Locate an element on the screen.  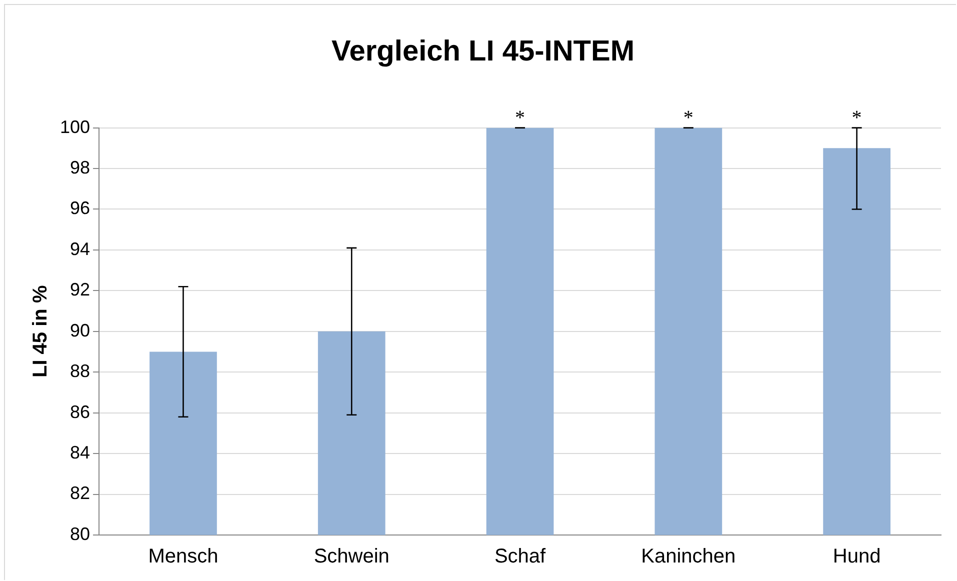
chart-title: Vergleich LI 45-INTEM is located at coordinates (483, 51).